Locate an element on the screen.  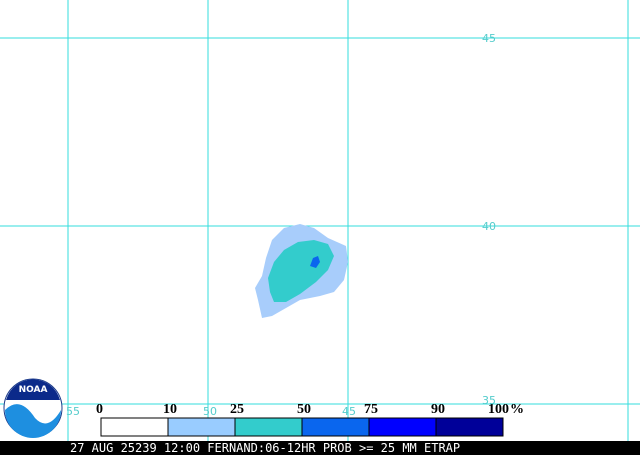
legend-label: 25 is located at coordinates (237, 409).